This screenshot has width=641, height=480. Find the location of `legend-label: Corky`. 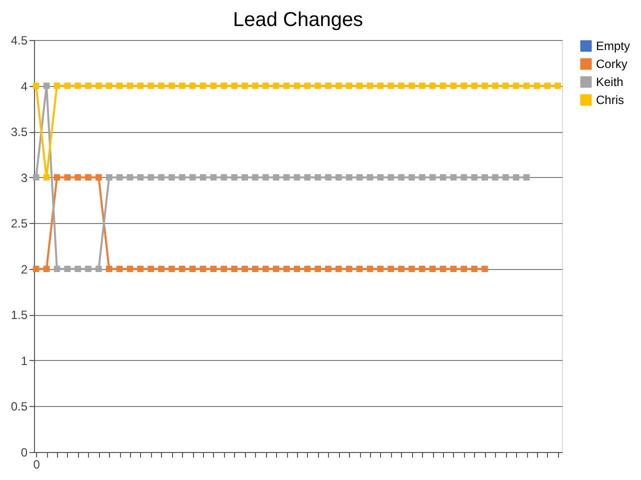

legend-label: Corky is located at coordinates (612, 64).